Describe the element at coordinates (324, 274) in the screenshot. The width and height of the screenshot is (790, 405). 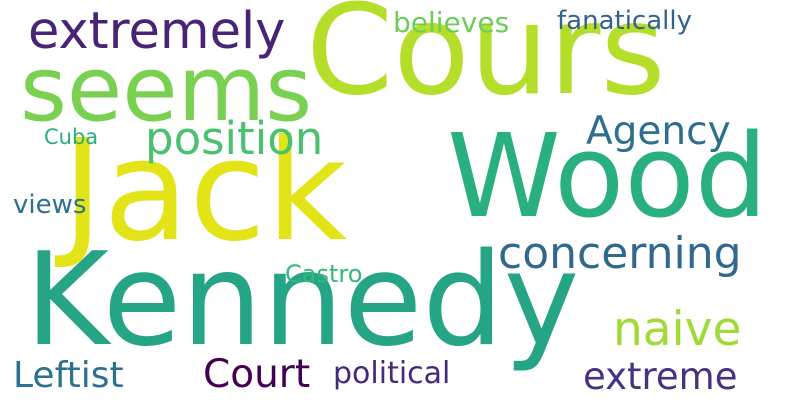
I see `word-castro: Castro` at that location.